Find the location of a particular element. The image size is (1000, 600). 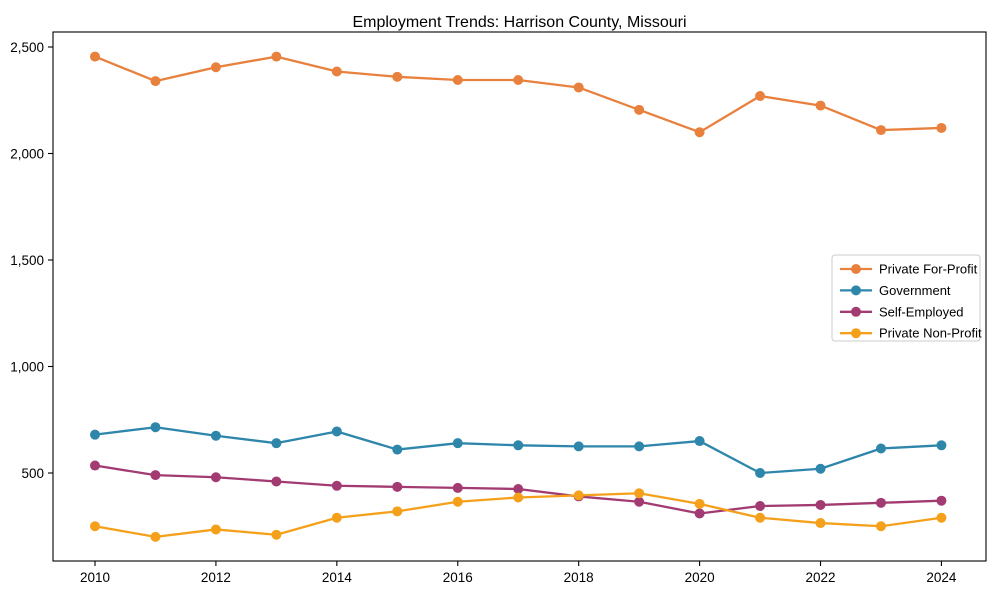

data-point-self-employed-2015 is located at coordinates (397, 486).